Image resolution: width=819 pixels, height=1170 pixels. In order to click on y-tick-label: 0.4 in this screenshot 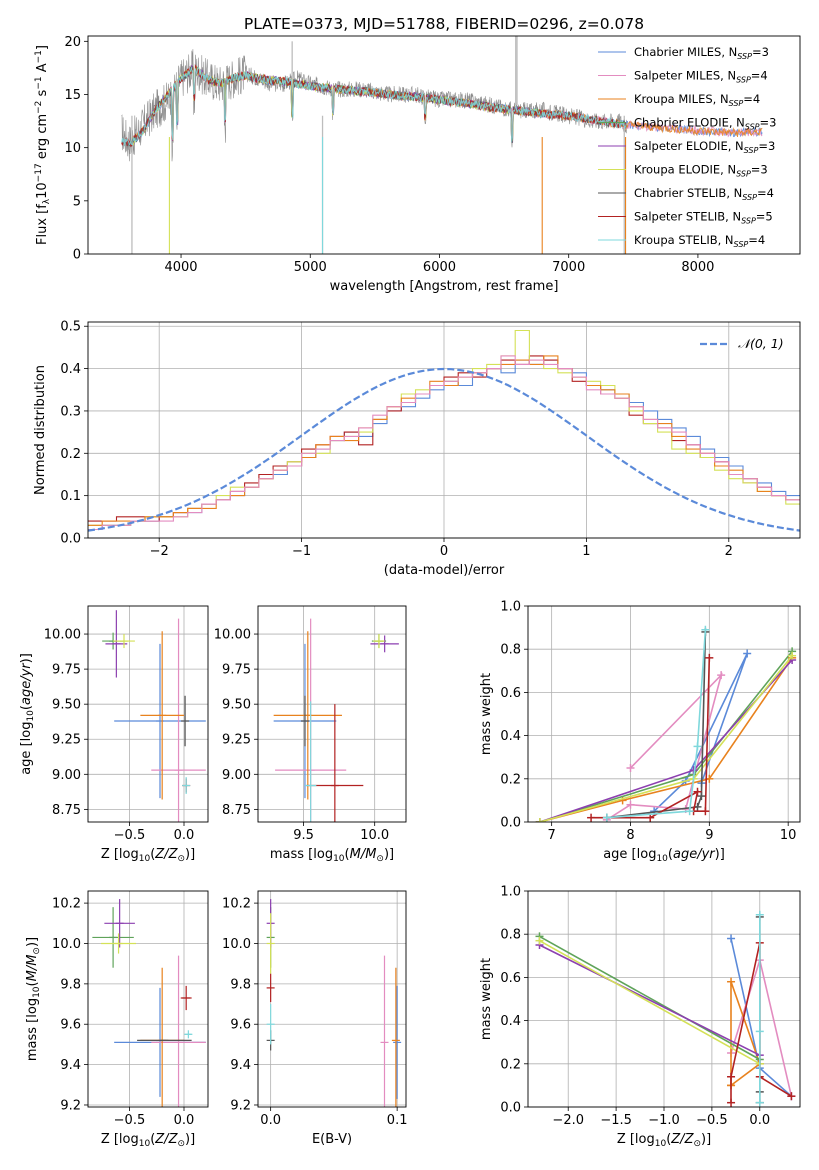, I will do `click(510, 736)`.